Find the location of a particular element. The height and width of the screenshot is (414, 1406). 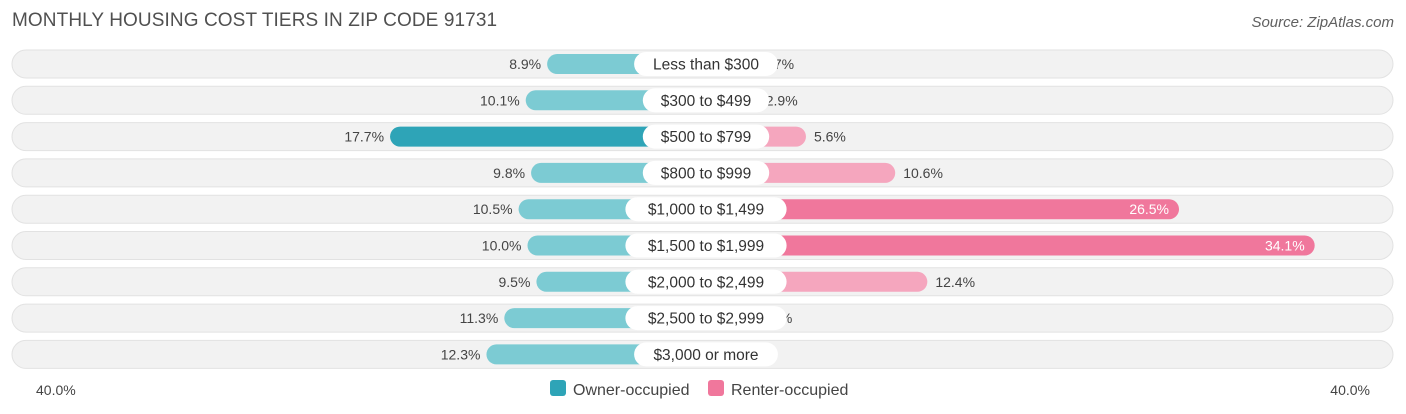

owner-value-label: 10.5% is located at coordinates (493, 209).